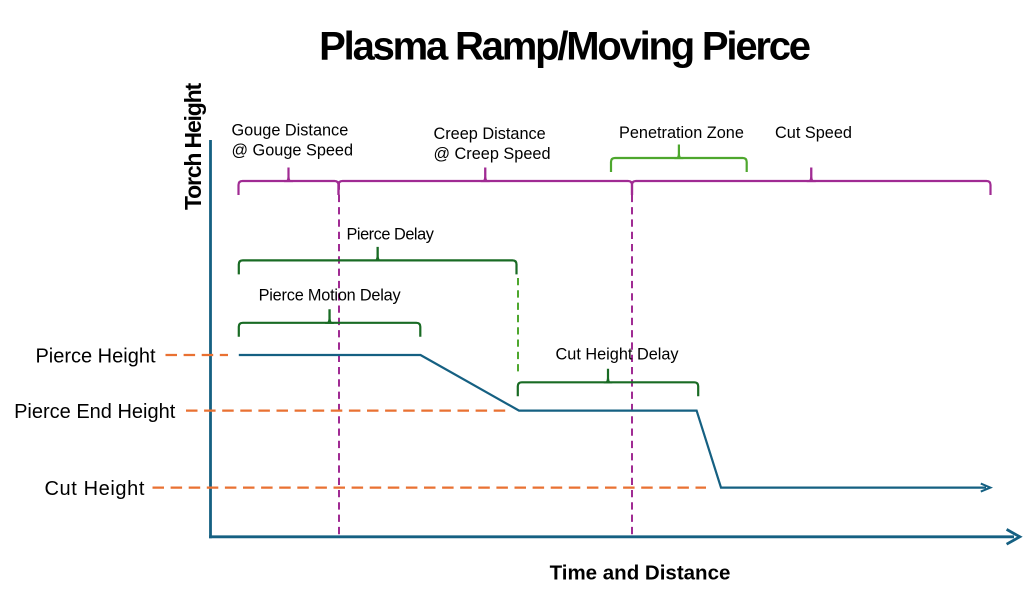  What do you see at coordinates (490, 134) in the screenshot?
I see `svg-text: Creep Distance` at bounding box center [490, 134].